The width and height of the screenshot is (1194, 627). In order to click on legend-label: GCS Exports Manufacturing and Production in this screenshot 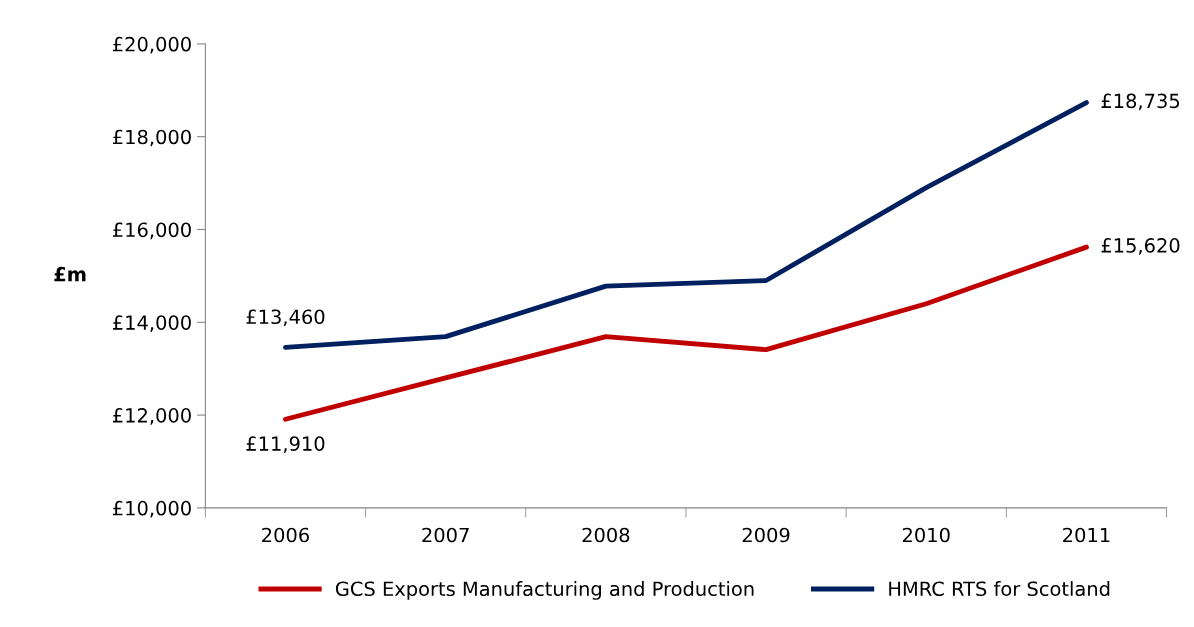, I will do `click(544, 590)`.